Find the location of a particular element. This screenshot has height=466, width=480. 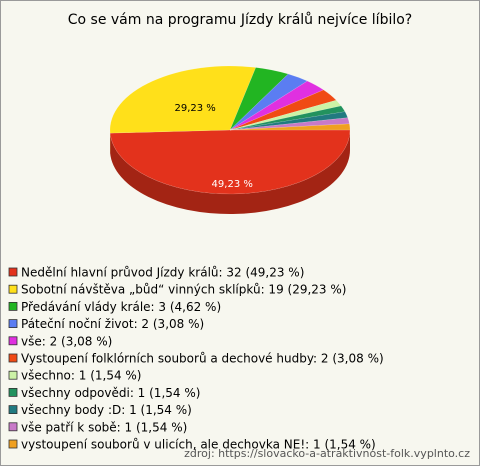

legend-label: vše: 2 (3,08 %) is located at coordinates (66, 341).